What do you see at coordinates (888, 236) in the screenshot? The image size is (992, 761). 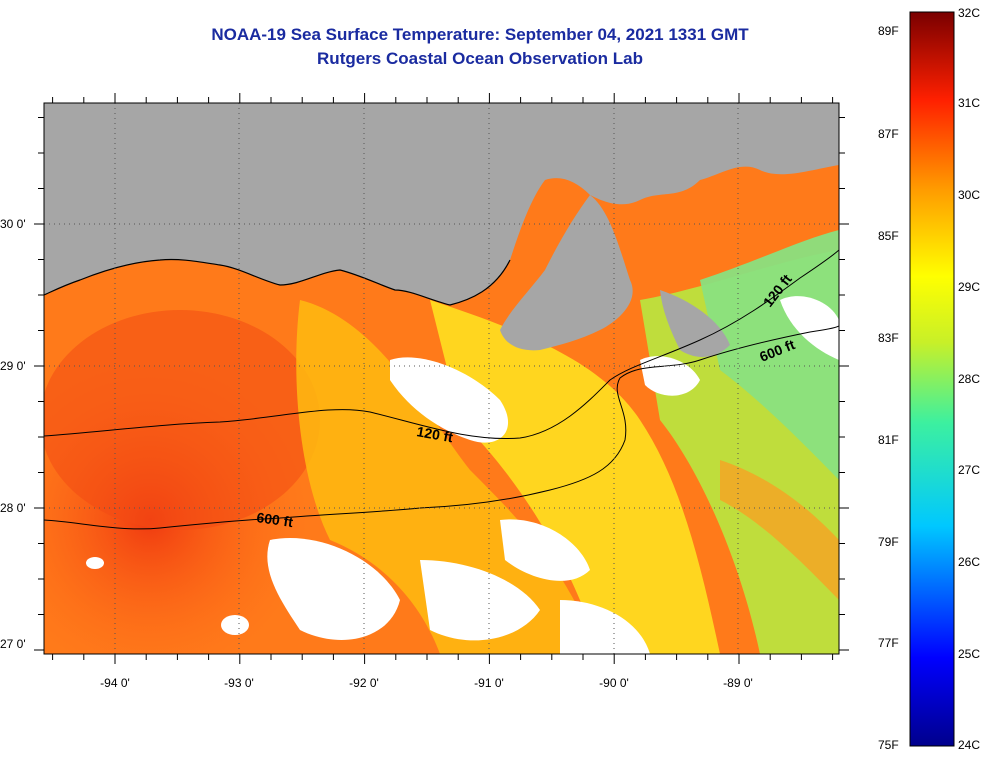 I see `colorbar-f-label: 85F` at bounding box center [888, 236].